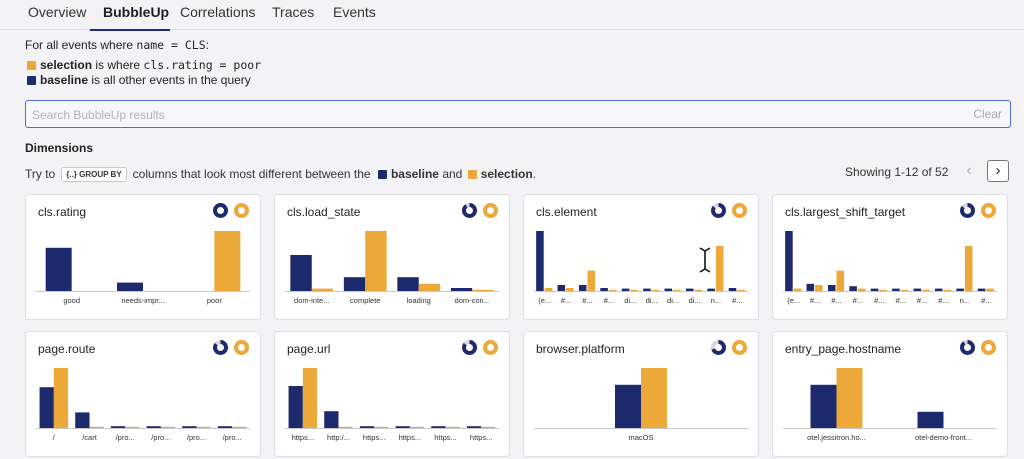 The image size is (1024, 459). I want to click on tab-events: Events, so click(354, 12).